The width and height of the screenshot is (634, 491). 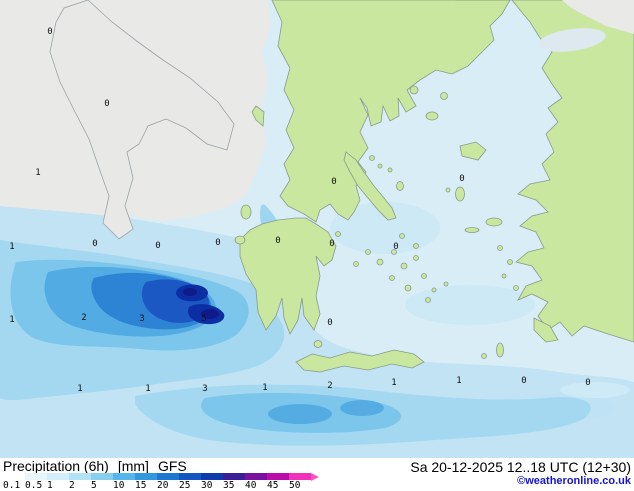 What do you see at coordinates (360, 361) in the screenshot?
I see `crete-island` at bounding box center [360, 361].